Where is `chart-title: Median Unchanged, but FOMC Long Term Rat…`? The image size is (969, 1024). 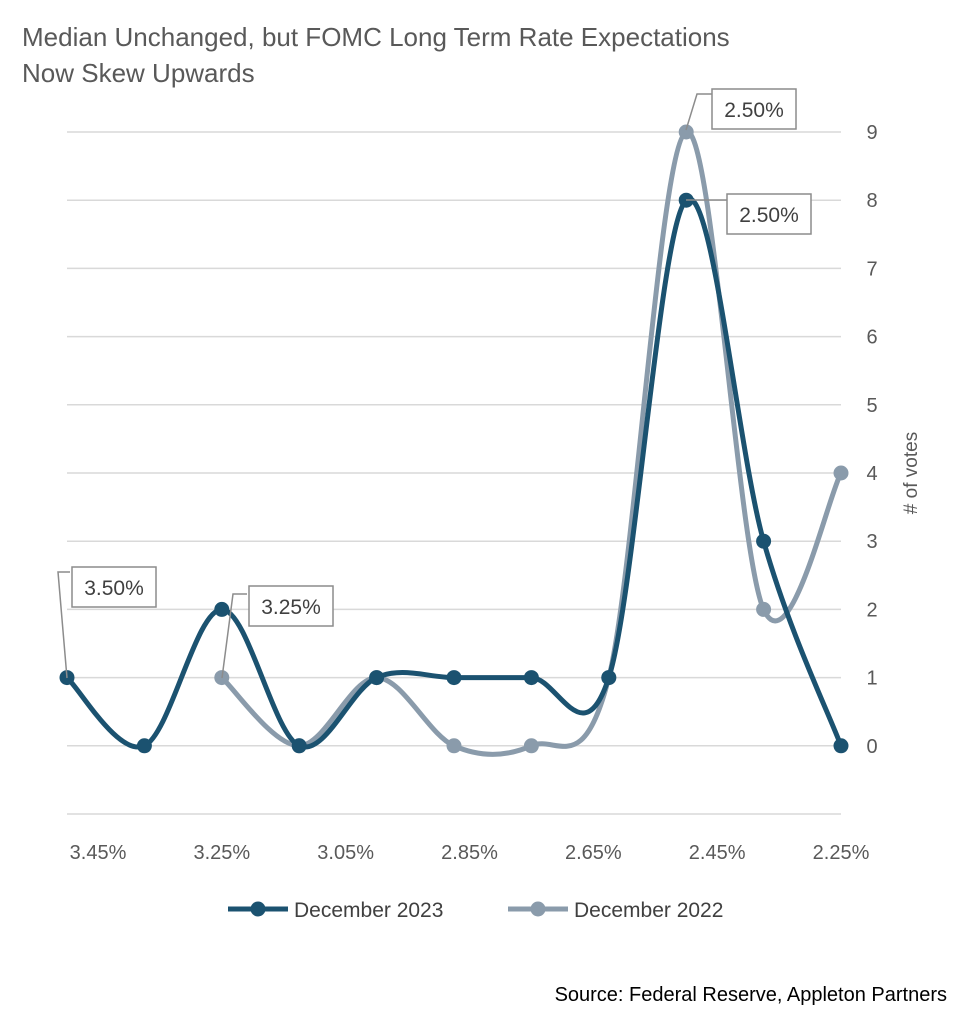 chart-title: Median Unchanged, but FOMC Long Term Rat… is located at coordinates (376, 37).